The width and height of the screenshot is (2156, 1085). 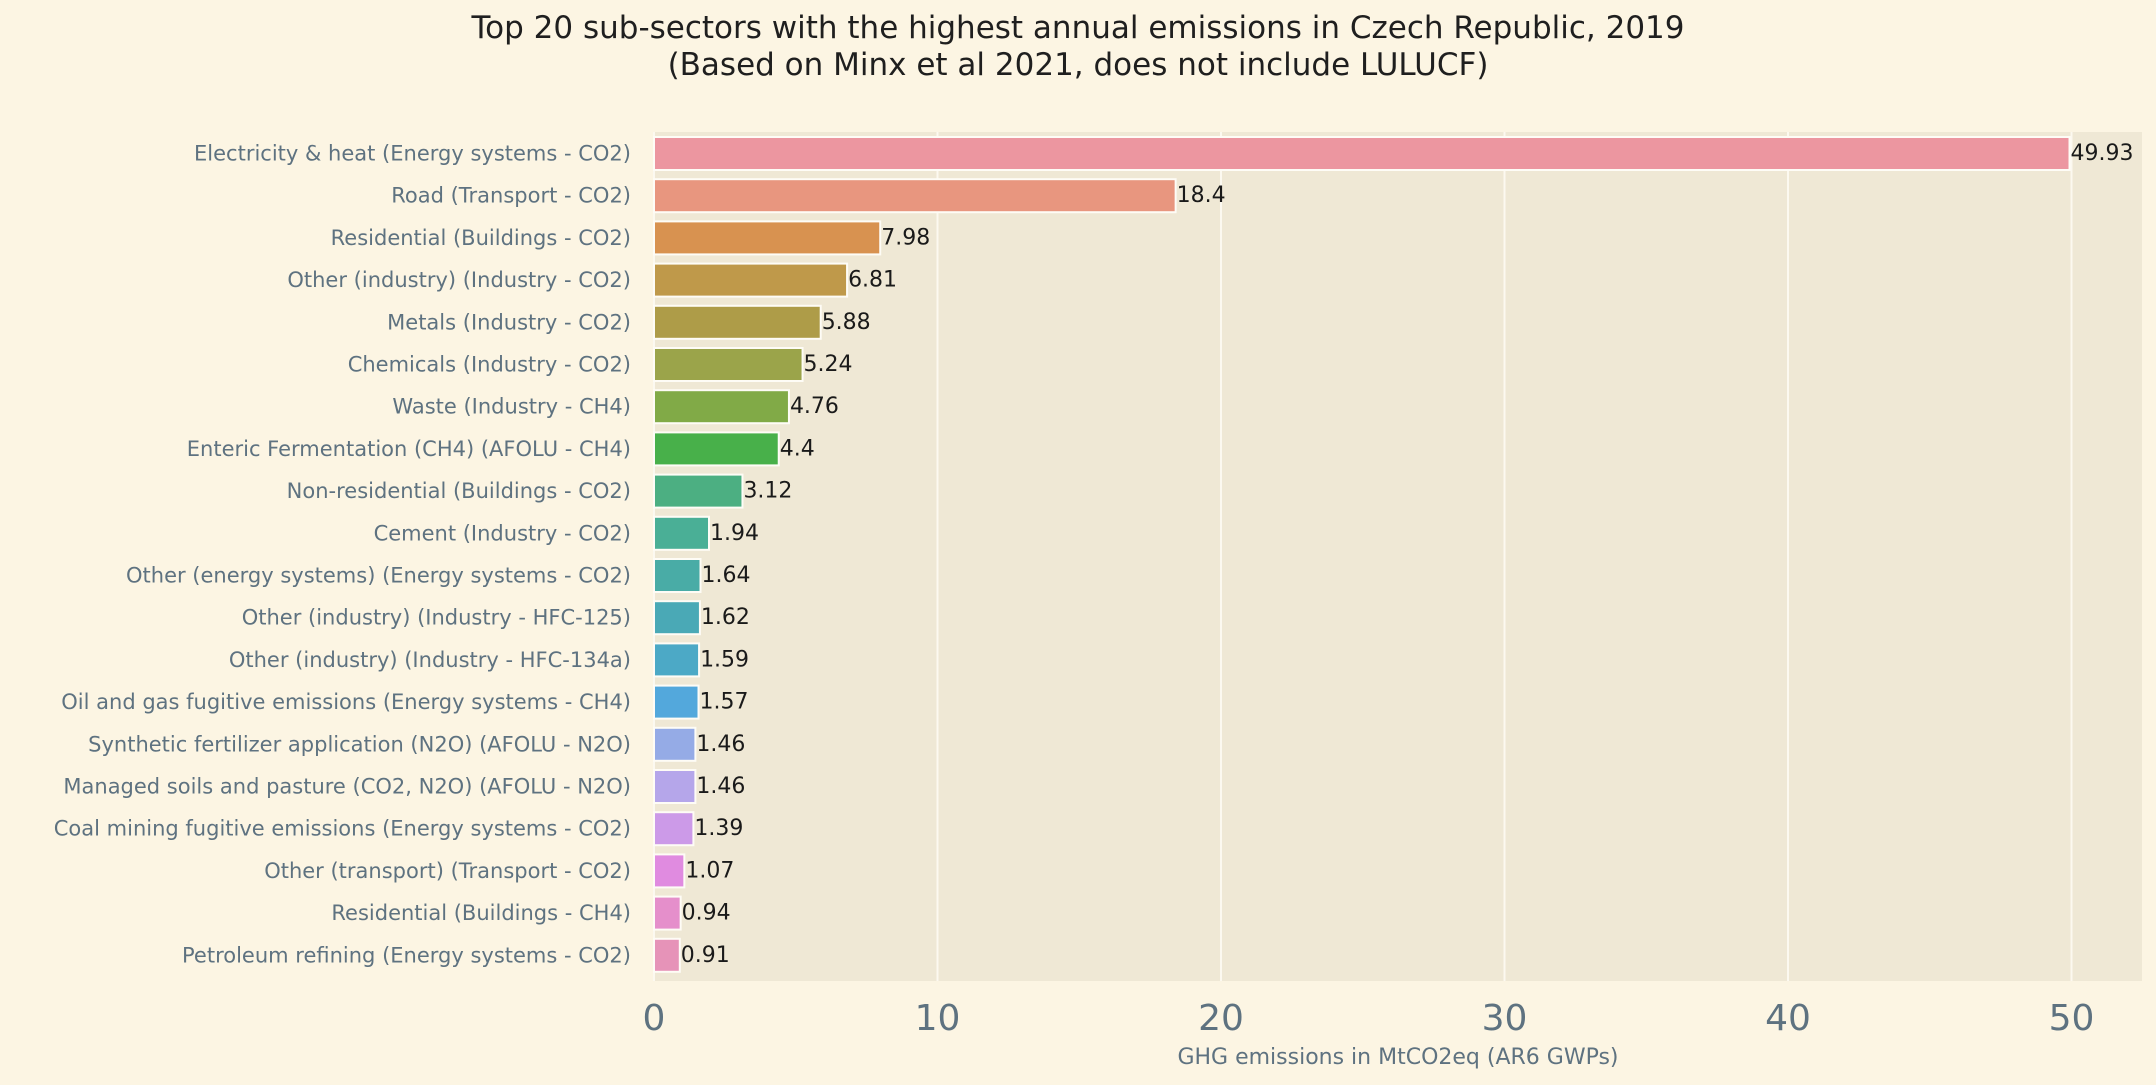 I want to click on value-label: 6.81, so click(x=872, y=280).